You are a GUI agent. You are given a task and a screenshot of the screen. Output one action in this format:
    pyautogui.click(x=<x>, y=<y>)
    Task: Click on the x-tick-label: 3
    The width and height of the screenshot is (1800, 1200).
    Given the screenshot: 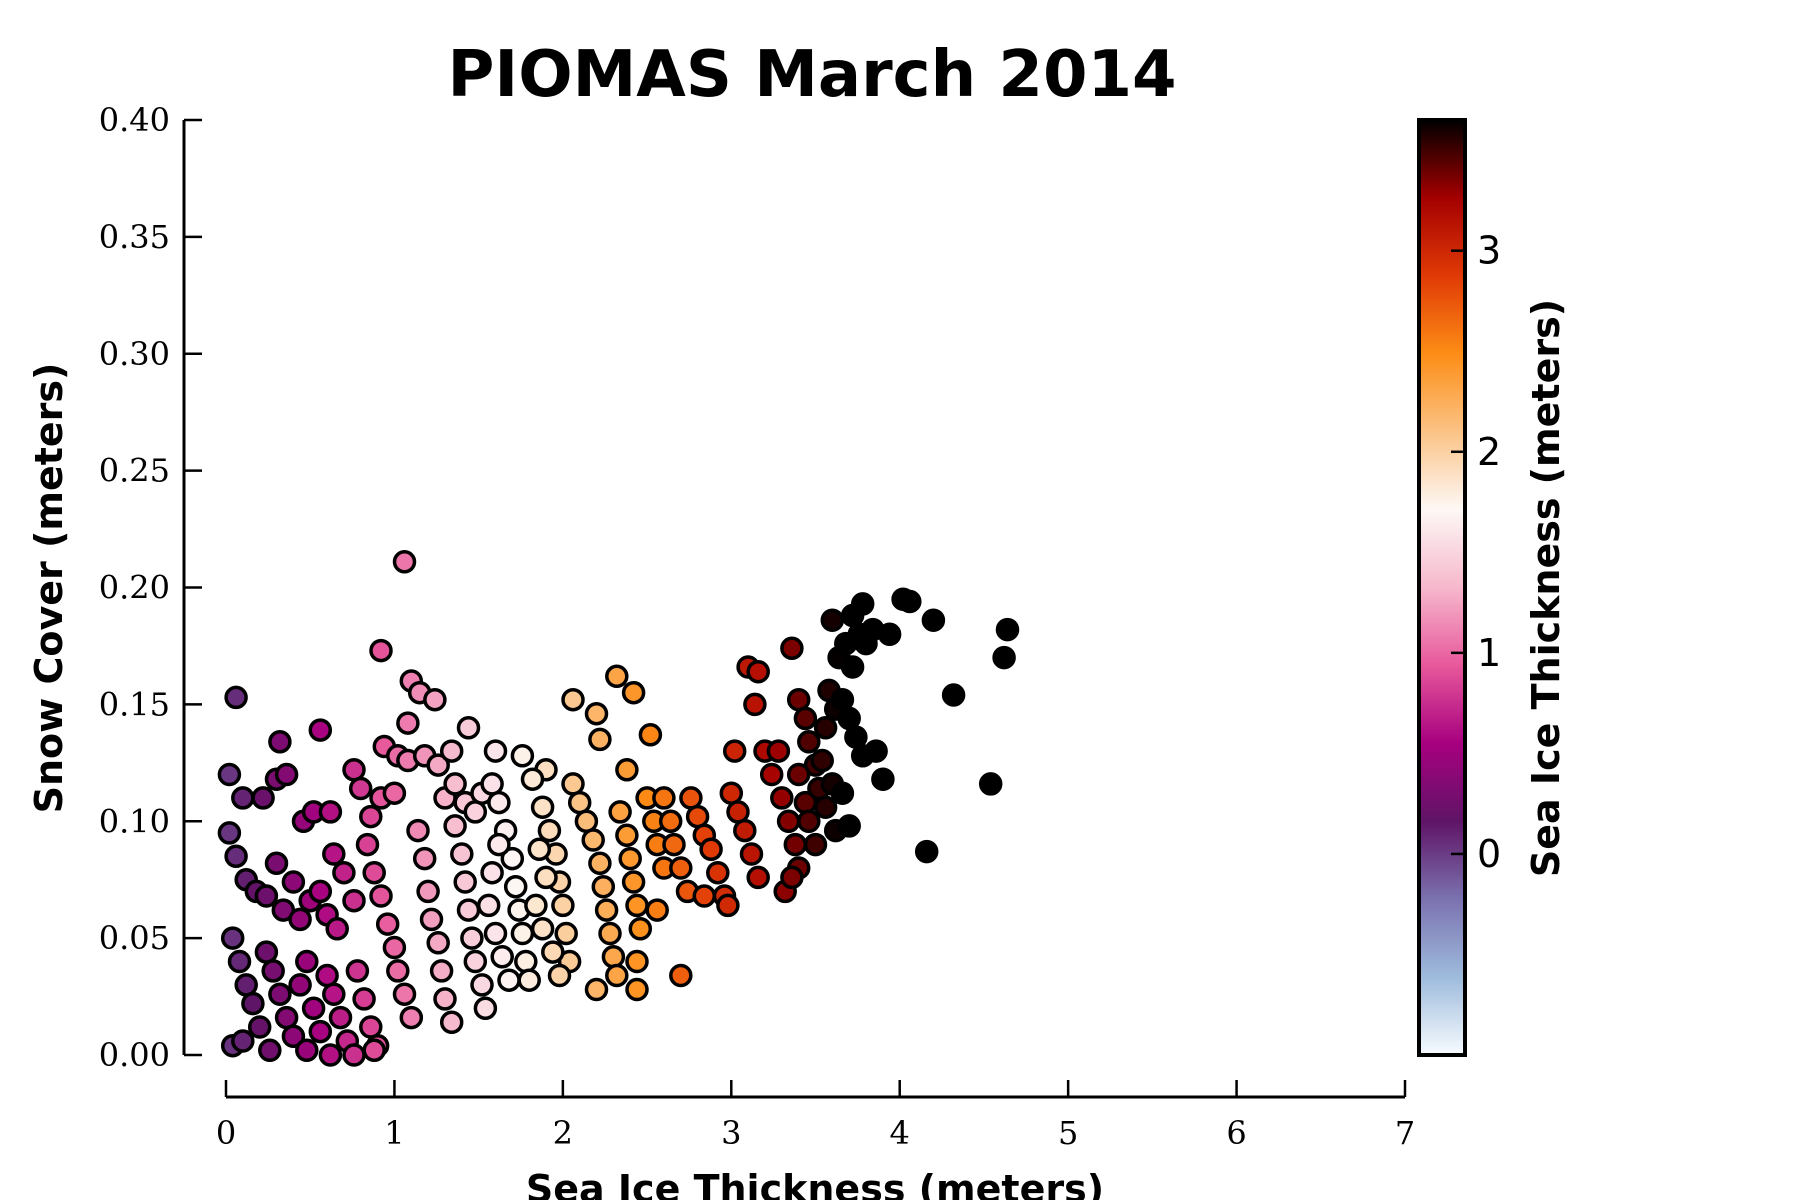 What is the action you would take?
    pyautogui.click(x=731, y=1133)
    